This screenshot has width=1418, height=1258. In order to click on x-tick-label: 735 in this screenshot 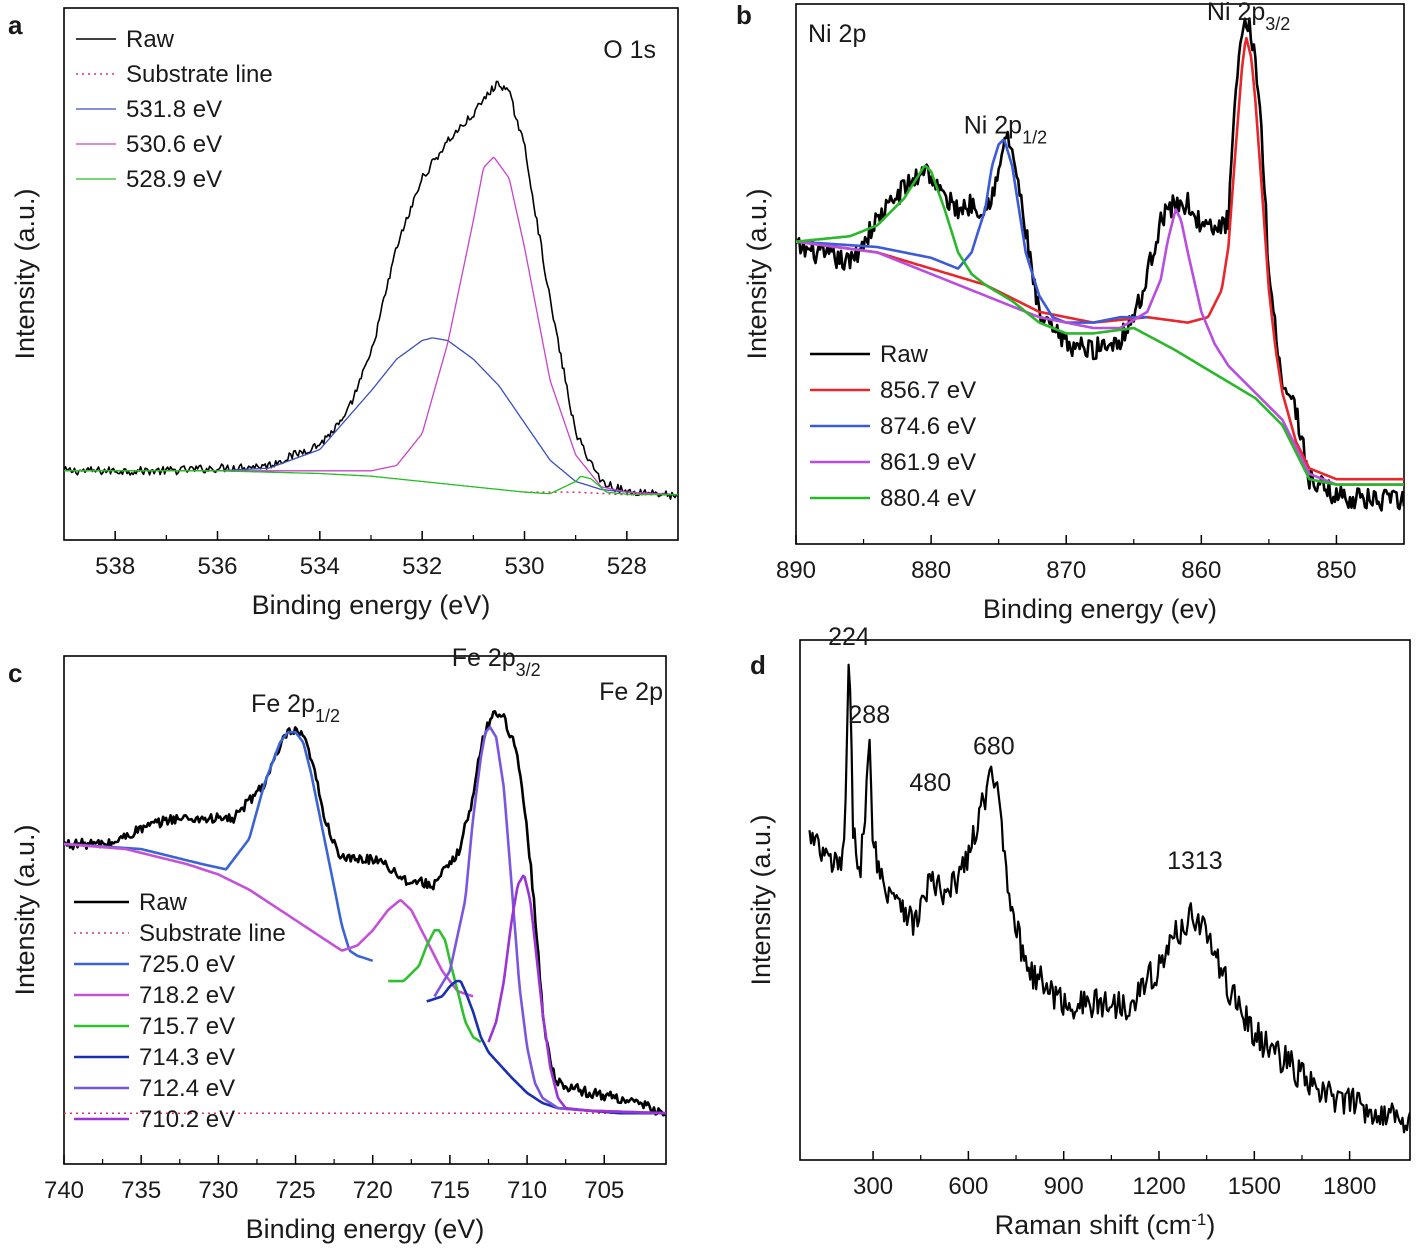, I will do `click(141, 1190)`.